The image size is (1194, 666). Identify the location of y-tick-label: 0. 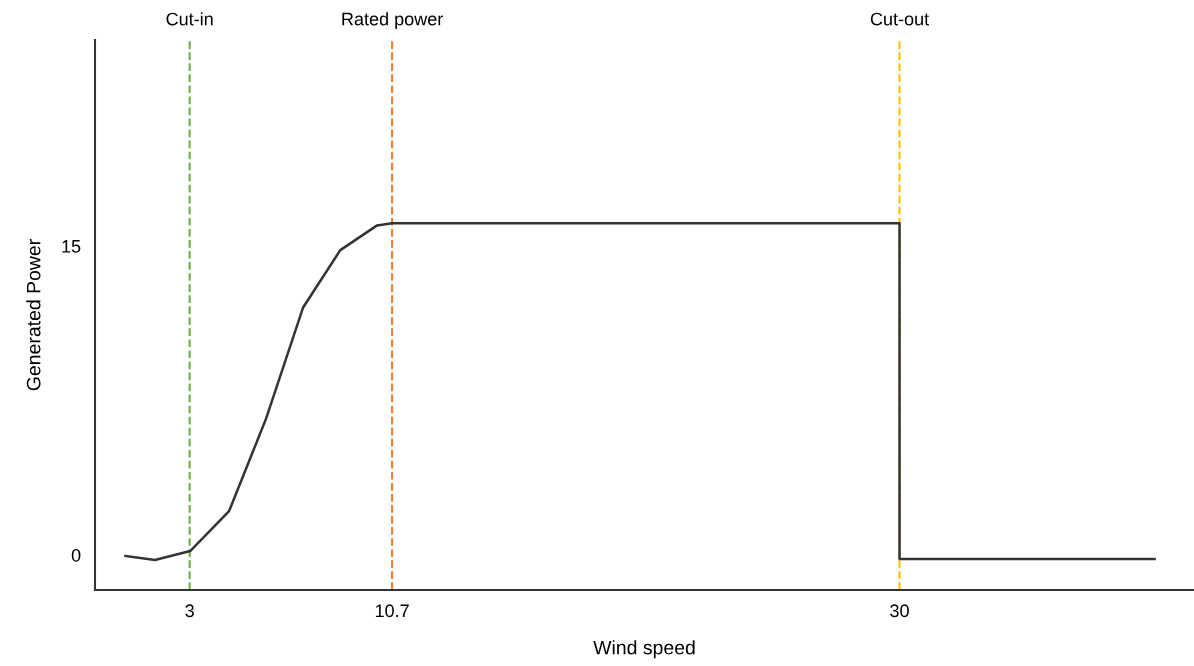
(76, 555).